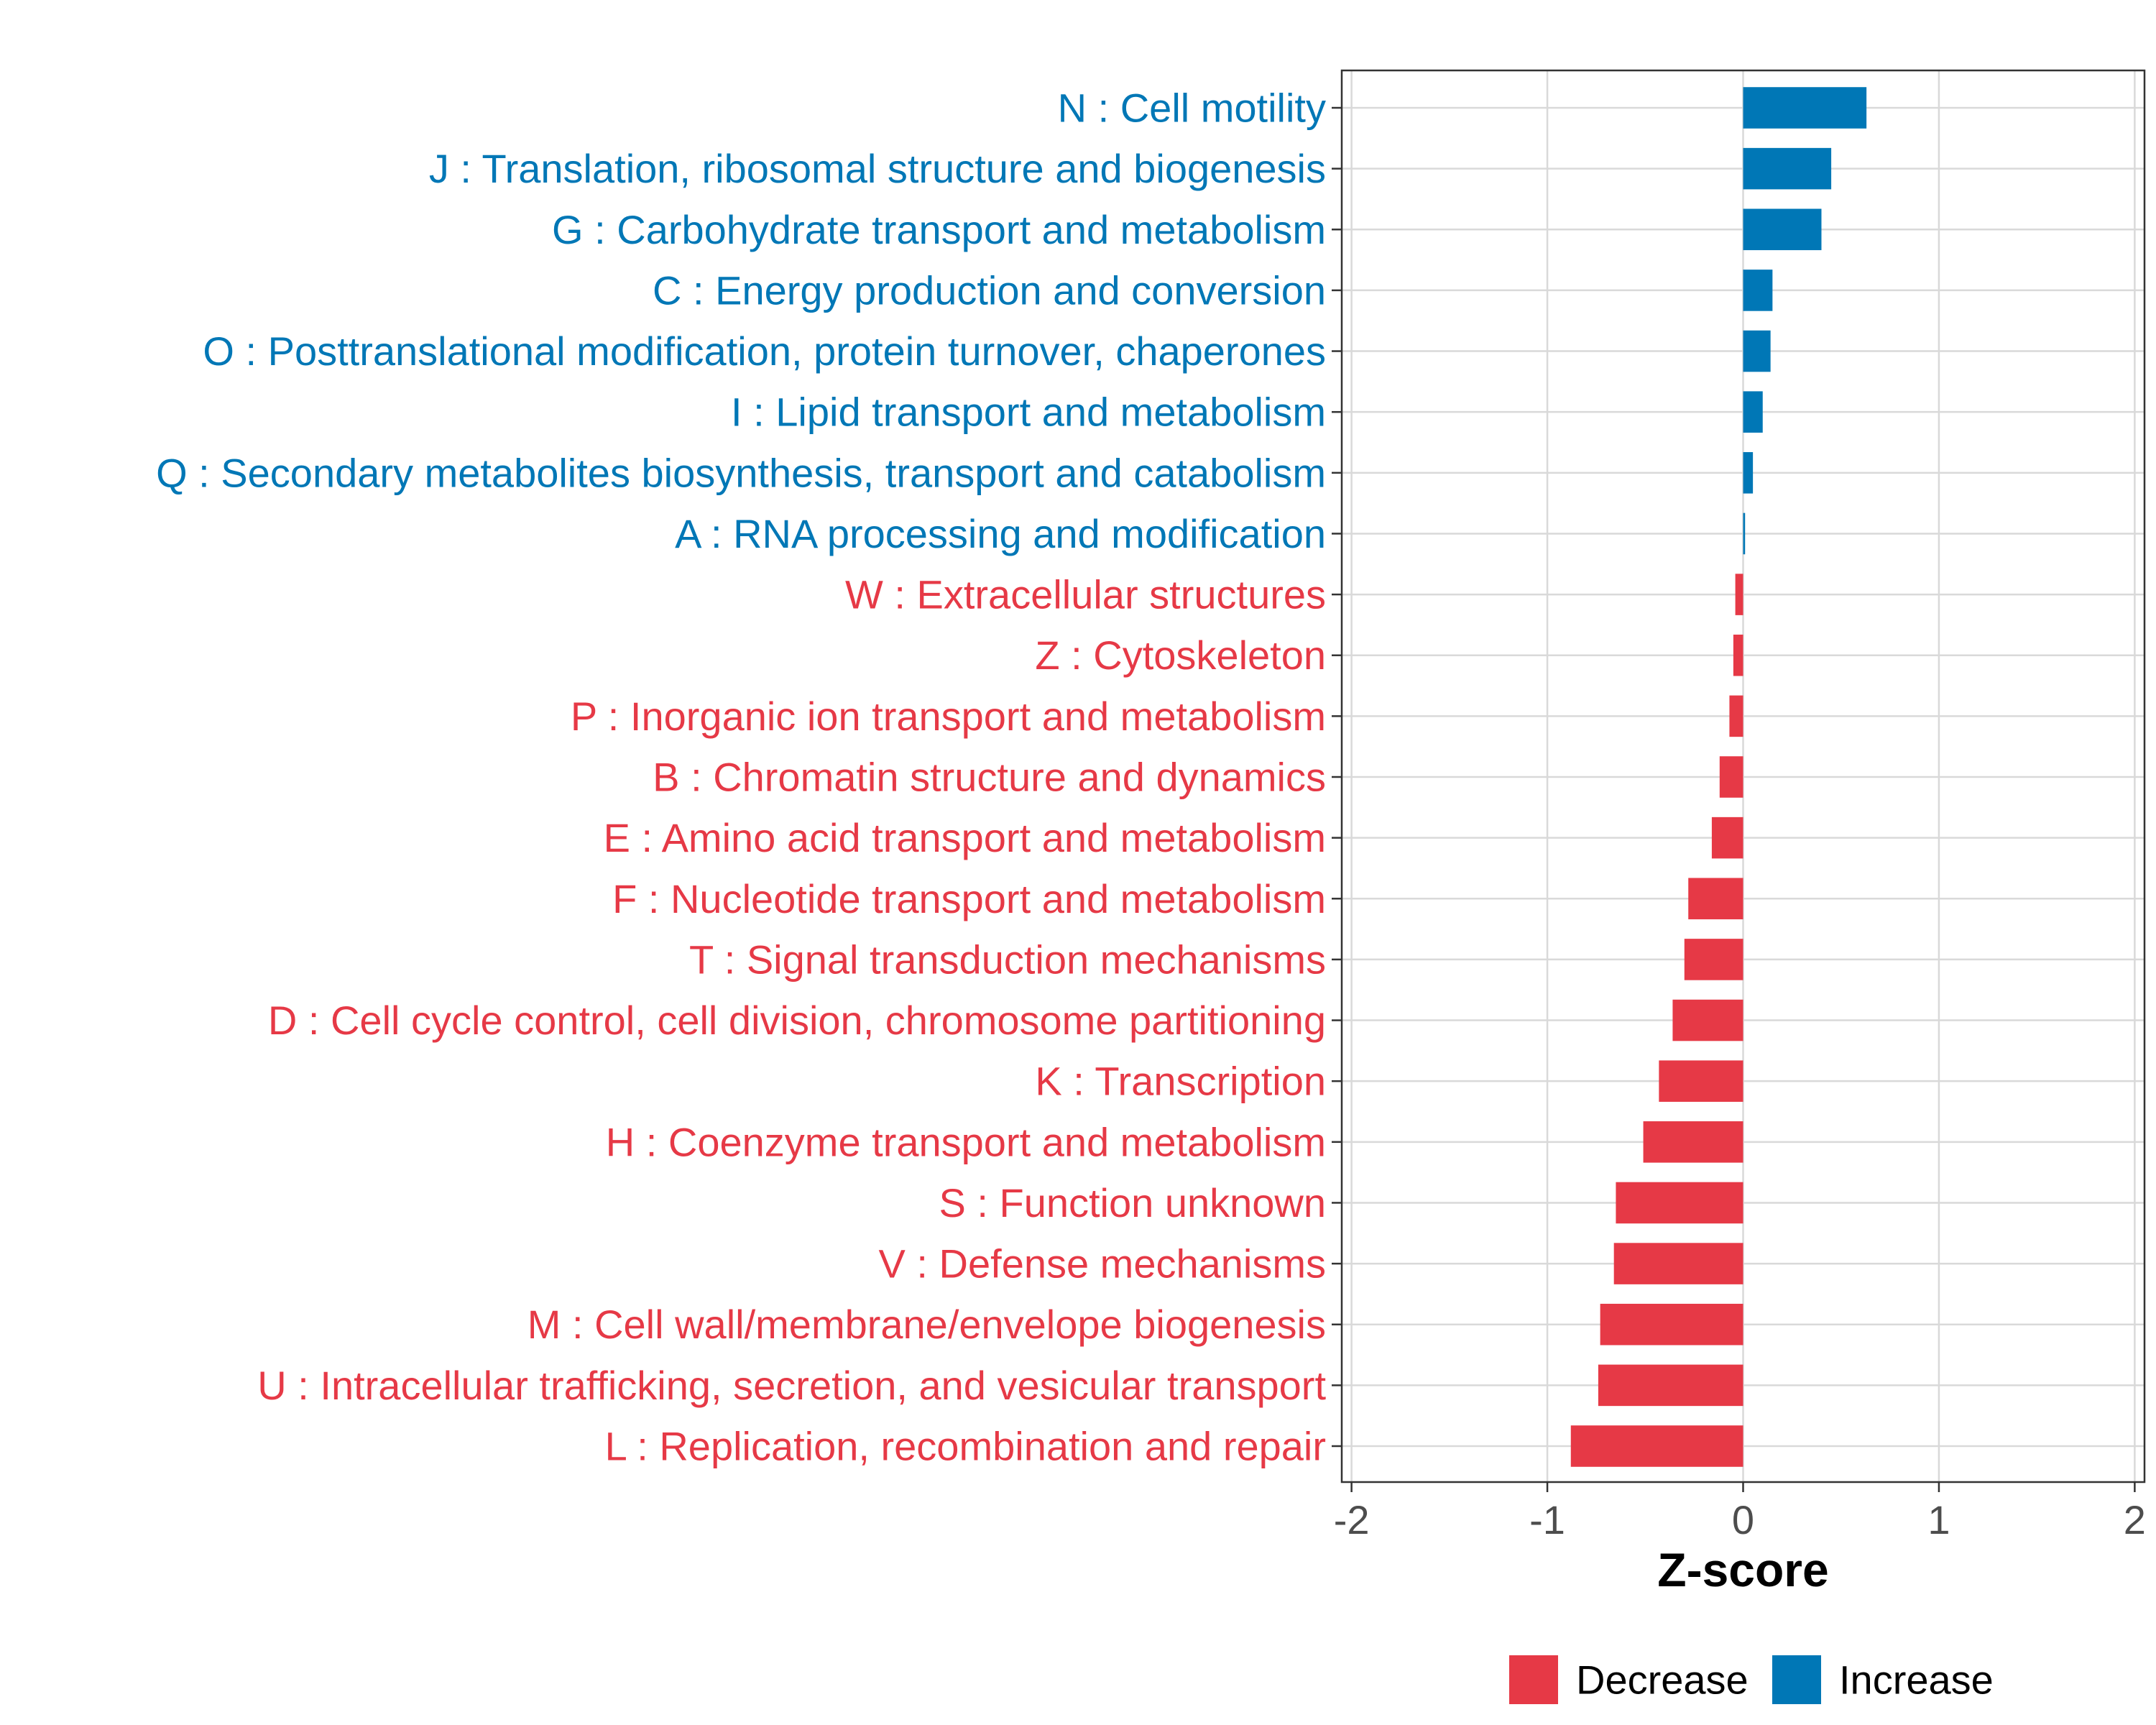 Image resolution: width=2156 pixels, height=1725 pixels. What do you see at coordinates (1671, 1385) in the screenshot?
I see `bar-u` at bounding box center [1671, 1385].